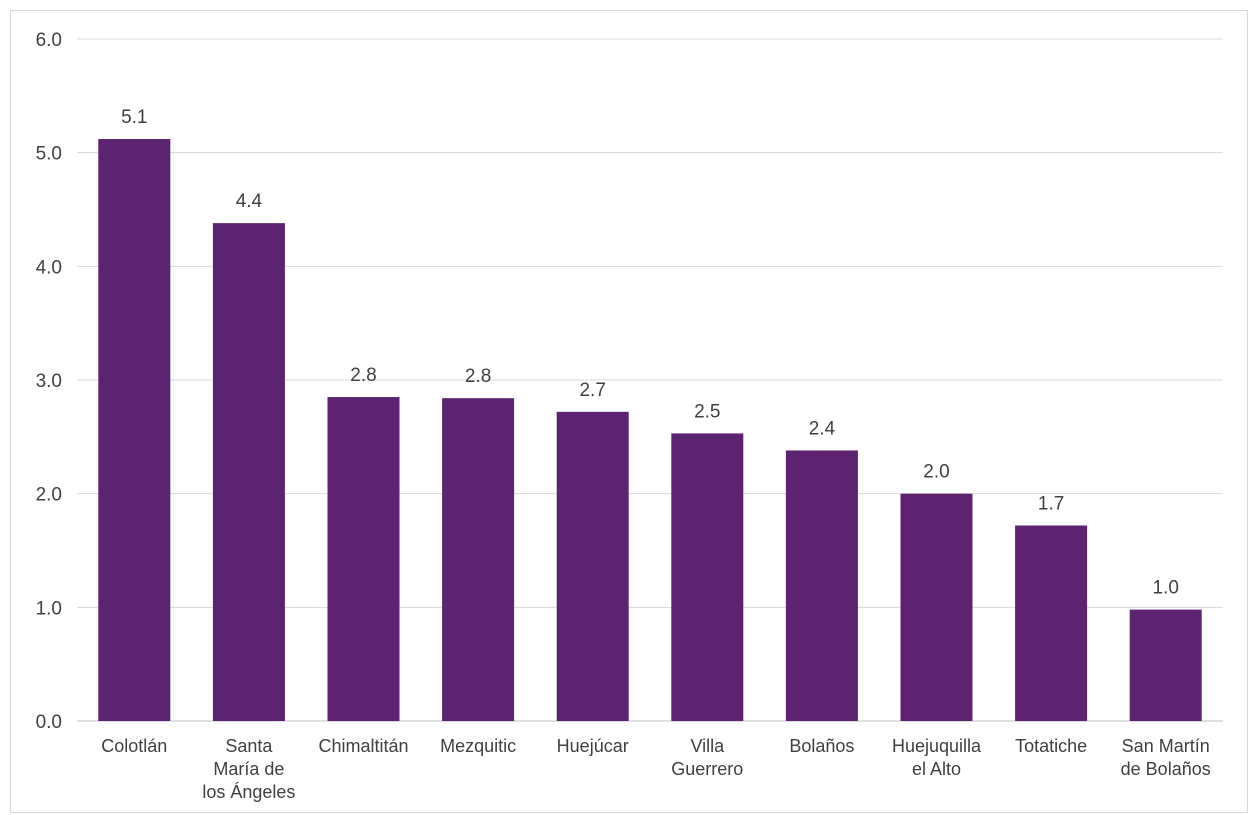 This screenshot has width=1250, height=815. What do you see at coordinates (936, 769) in the screenshot?
I see `x-category-label-line: el Alto` at bounding box center [936, 769].